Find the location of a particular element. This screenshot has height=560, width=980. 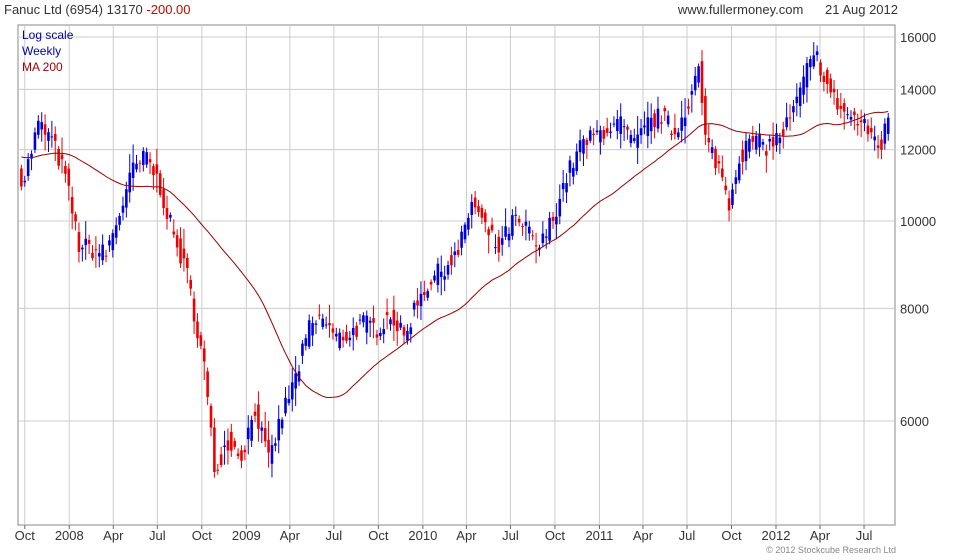

legend-ma: MA 200 is located at coordinates (42, 67).